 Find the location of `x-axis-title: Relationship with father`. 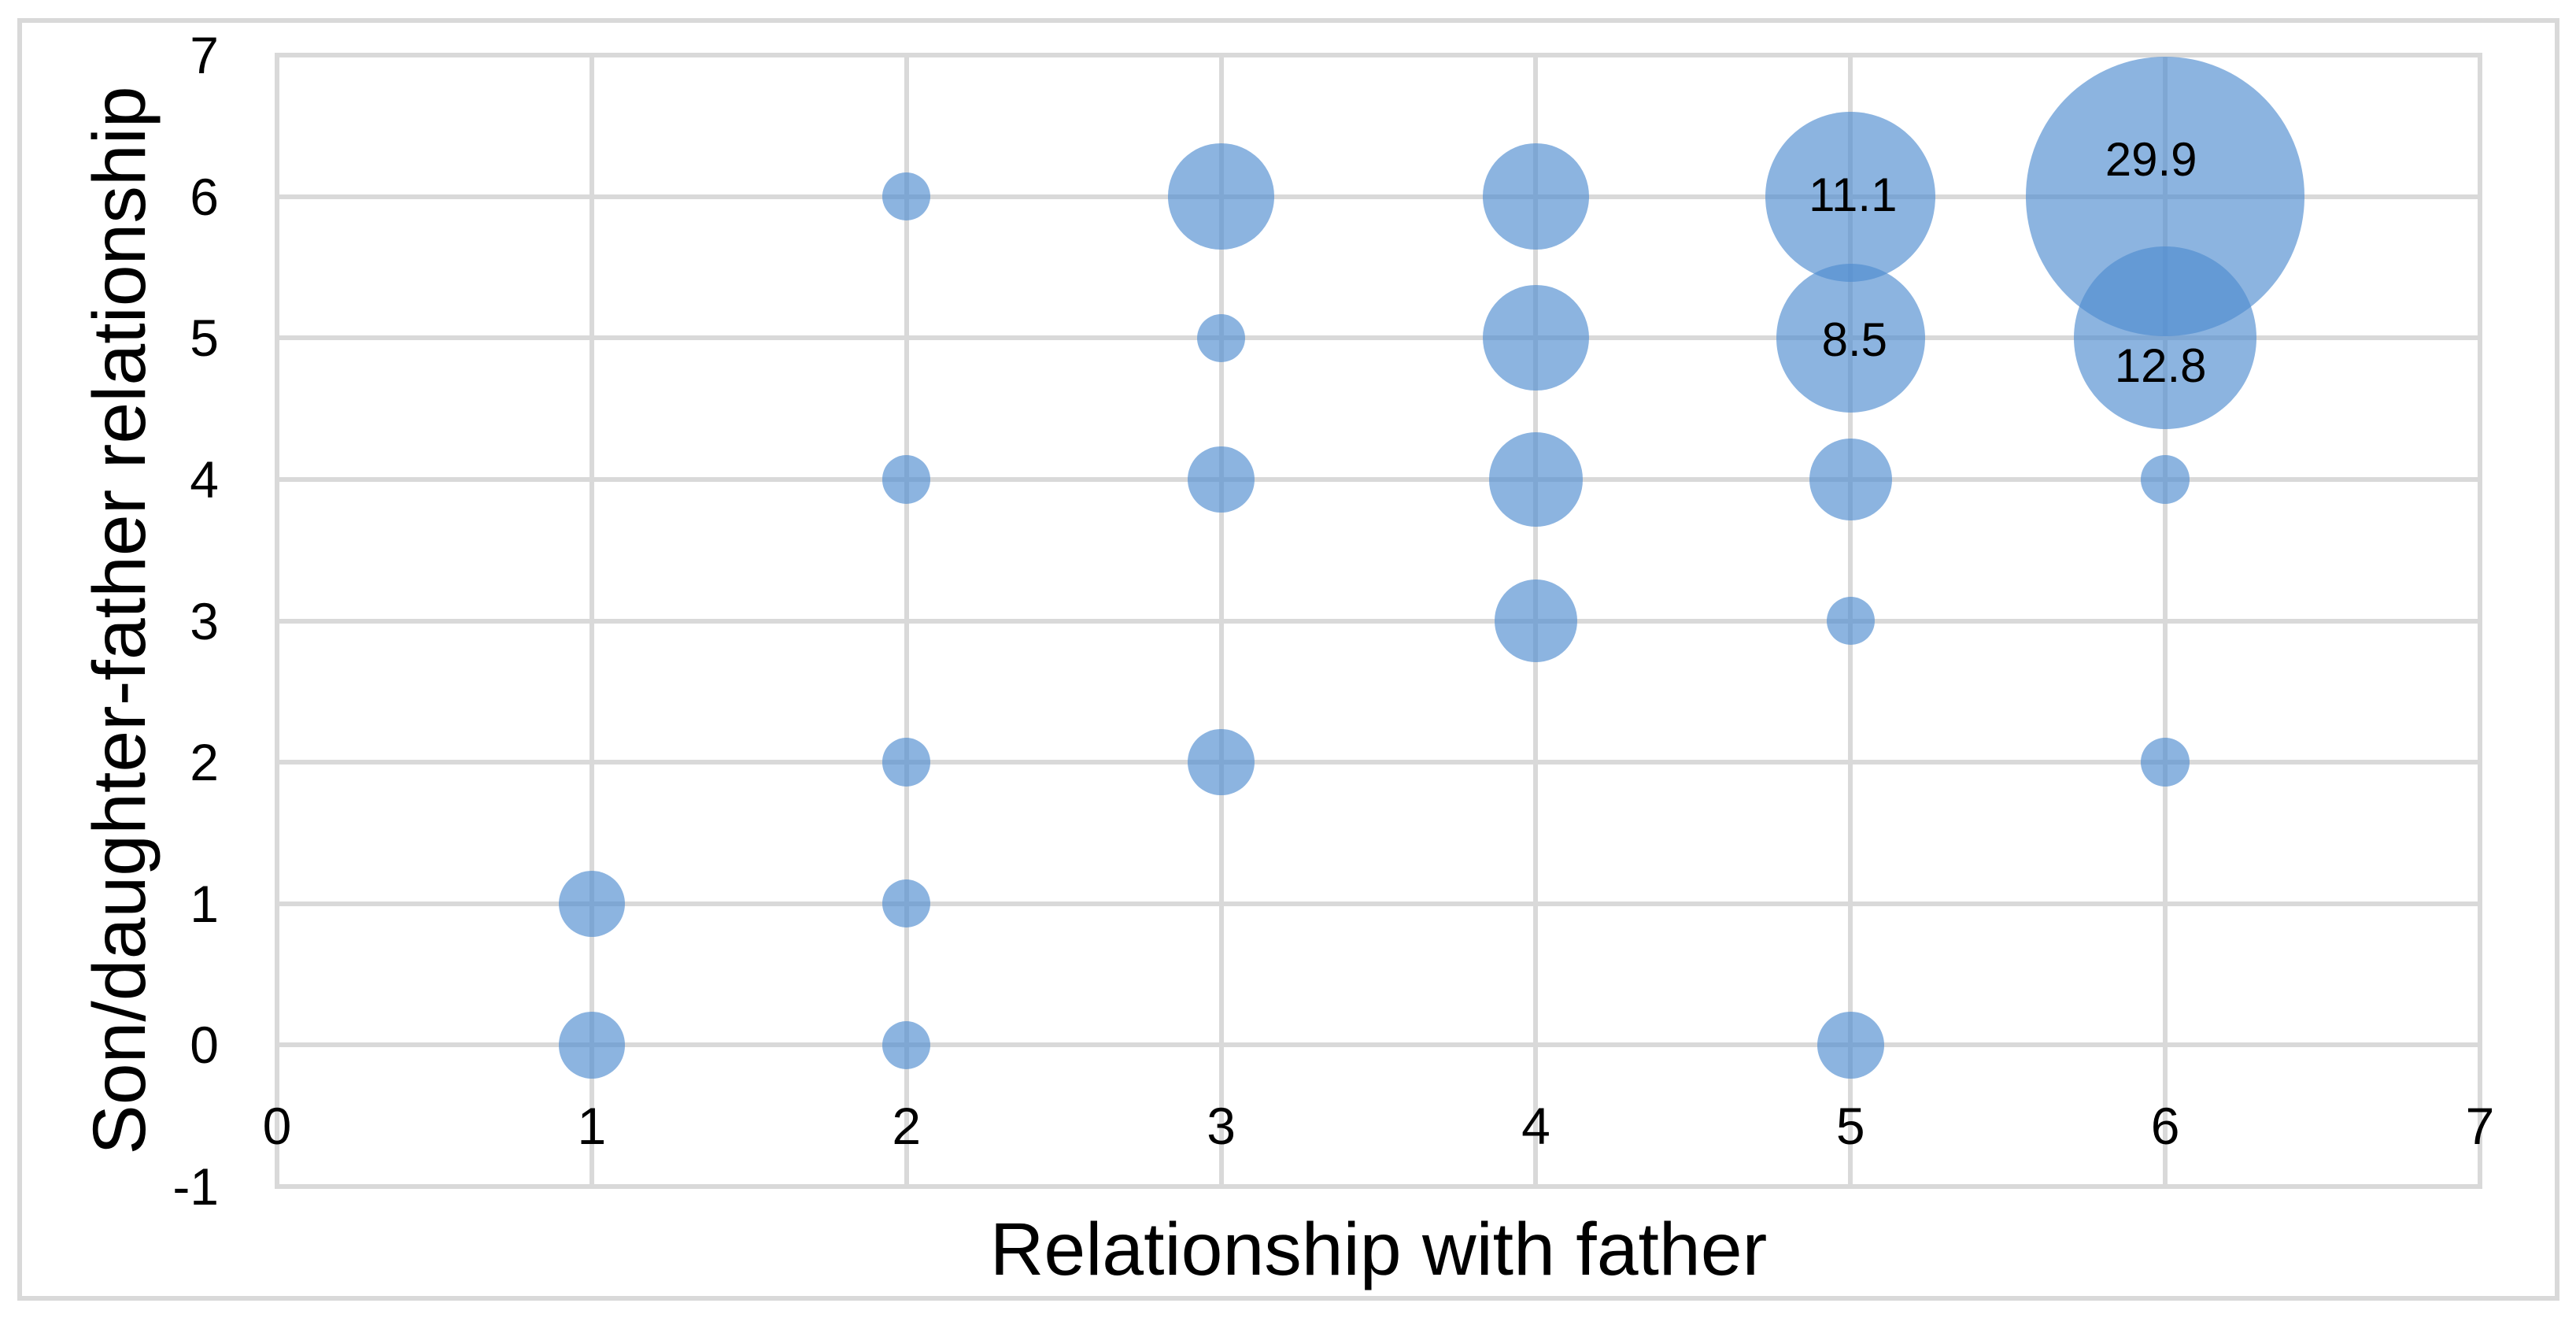

x-axis-title: Relationship with father is located at coordinates (1378, 1249).